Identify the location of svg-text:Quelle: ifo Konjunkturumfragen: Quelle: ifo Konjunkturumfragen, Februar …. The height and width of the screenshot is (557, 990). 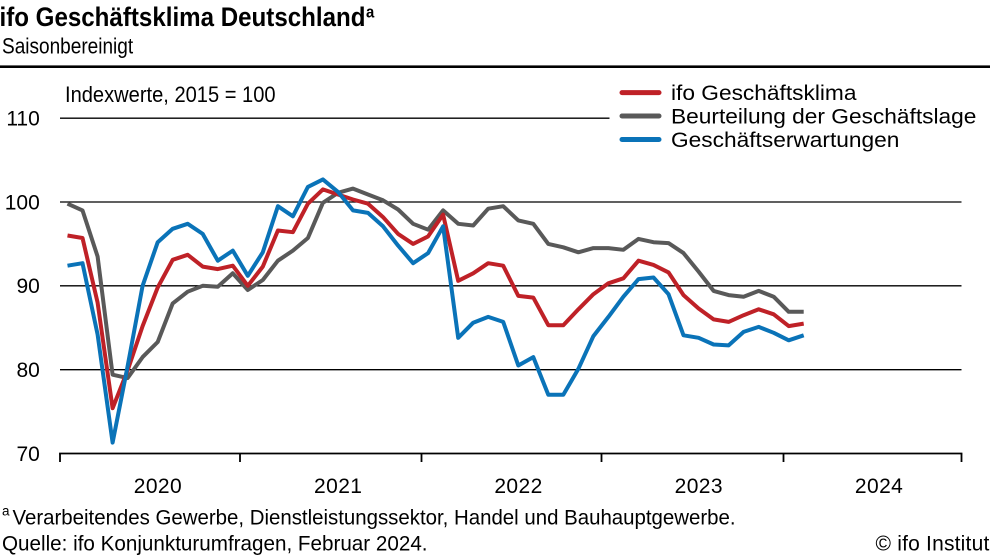
(215, 543).